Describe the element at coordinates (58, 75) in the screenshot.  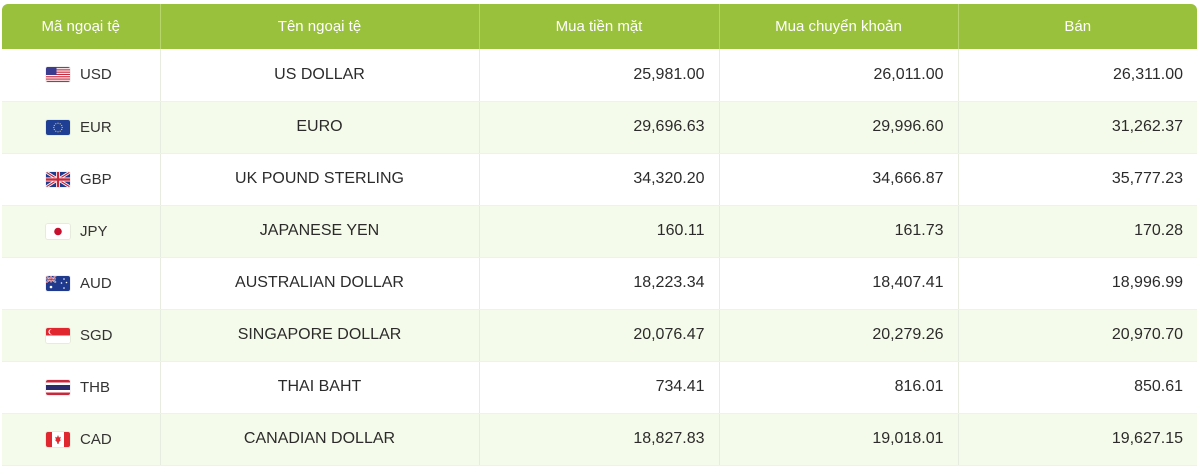
I see `us-flag-icon` at that location.